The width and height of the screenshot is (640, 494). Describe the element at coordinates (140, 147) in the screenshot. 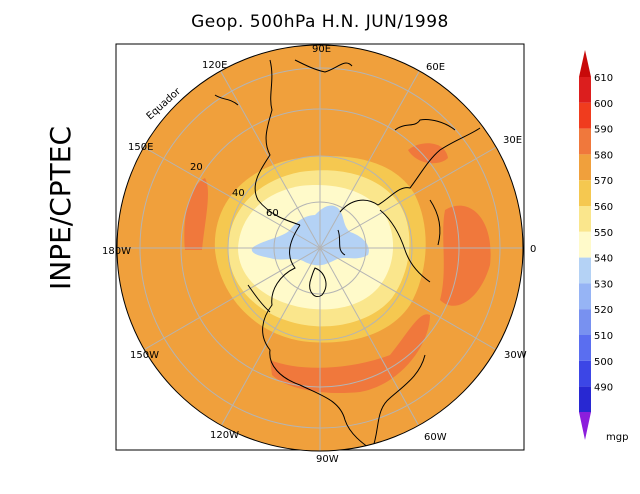

I see `lon-label-150e: 150E` at that location.